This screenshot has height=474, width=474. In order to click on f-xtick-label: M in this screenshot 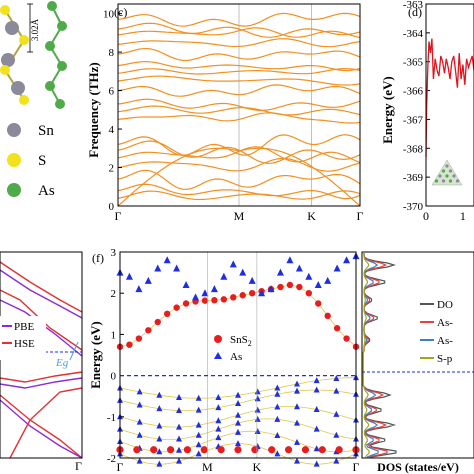, I will do `click(207, 467)`.